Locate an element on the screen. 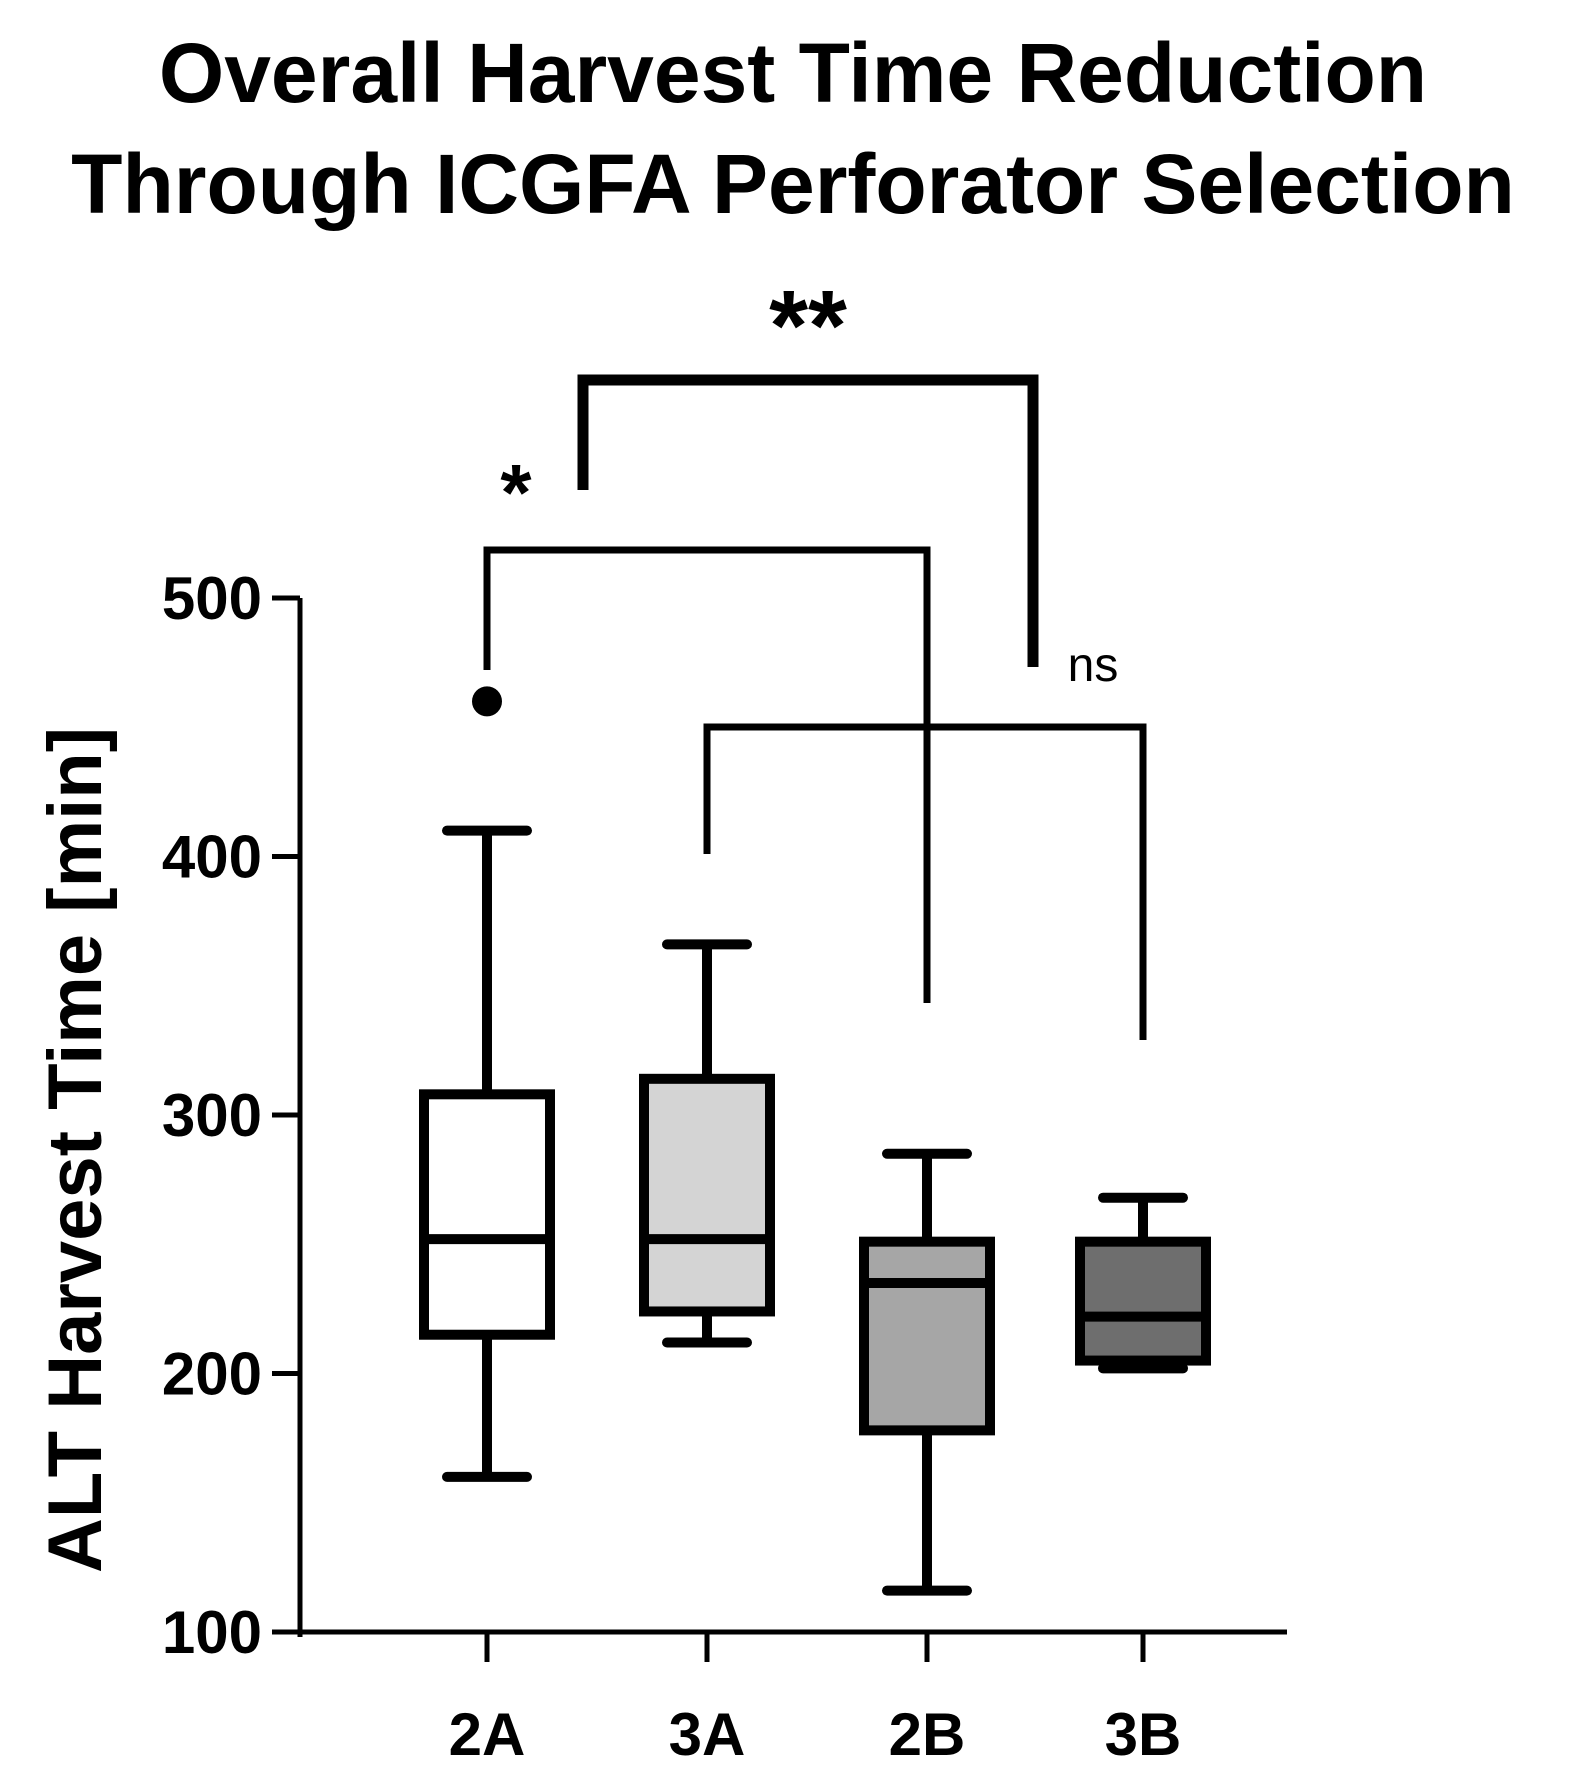 This screenshot has height=1779, width=1586. bracket-2A-2B: * is located at coordinates (707, 725).